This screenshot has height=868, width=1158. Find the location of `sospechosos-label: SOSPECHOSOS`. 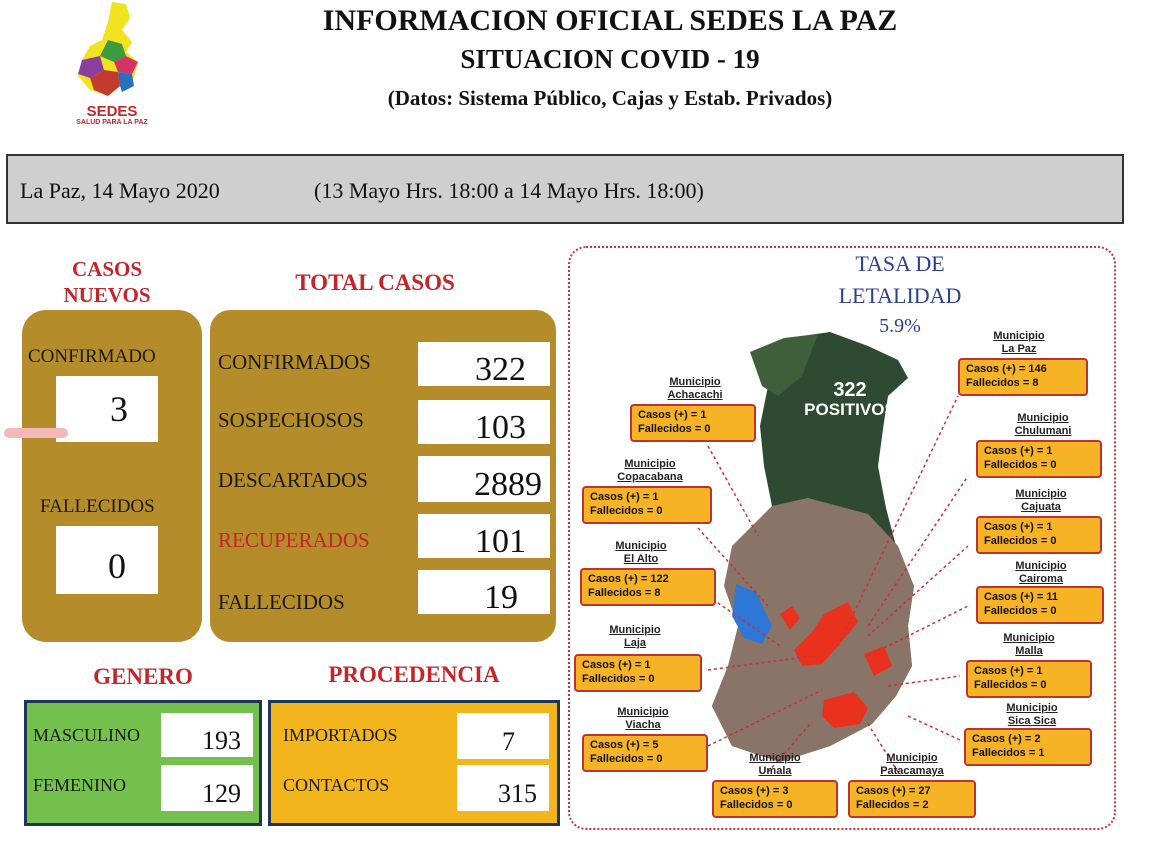

sospechosos-label: SOSPECHOSOS is located at coordinates (291, 420).